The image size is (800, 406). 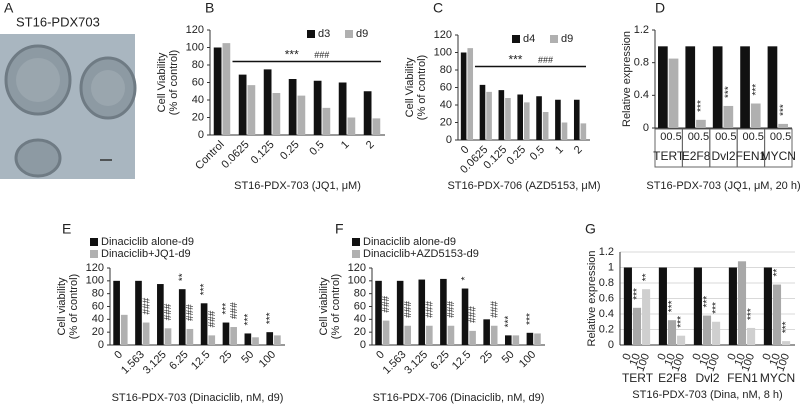 I want to click on annotation: ***, so click(x=292, y=55).